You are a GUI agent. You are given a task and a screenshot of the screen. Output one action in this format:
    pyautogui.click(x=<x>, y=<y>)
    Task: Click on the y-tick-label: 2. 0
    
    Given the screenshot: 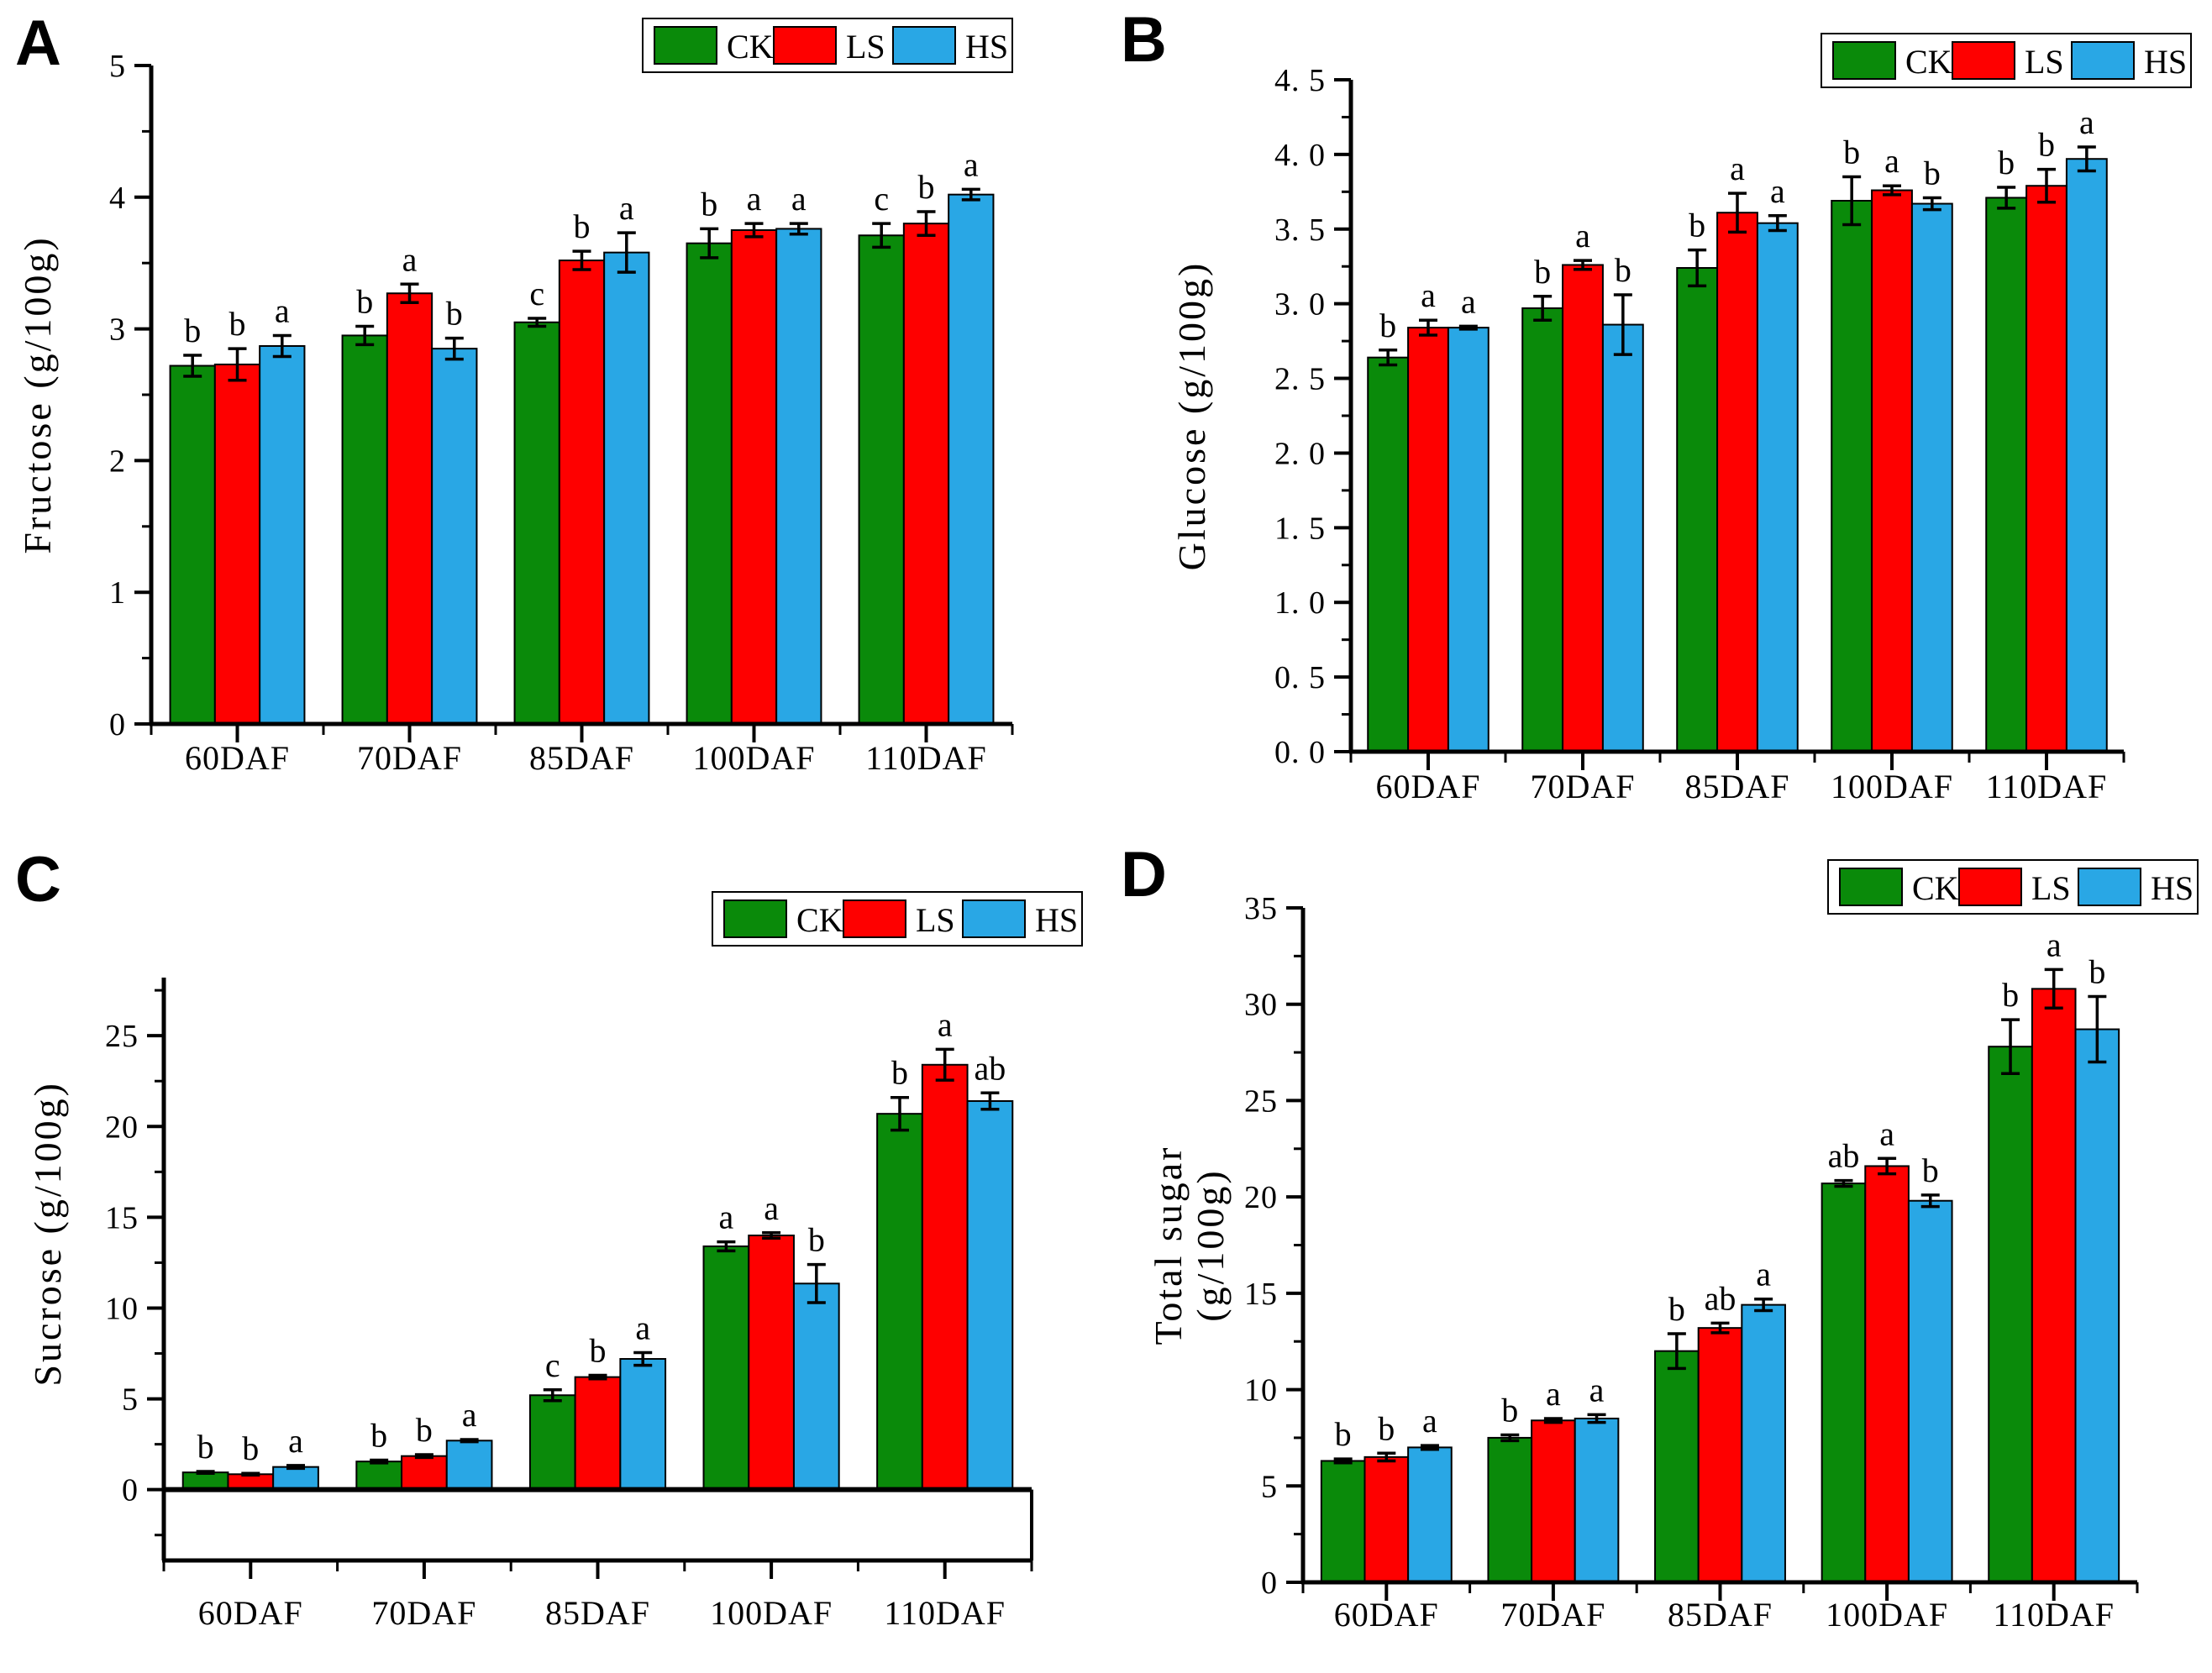 What is the action you would take?
    pyautogui.click(x=1300, y=453)
    